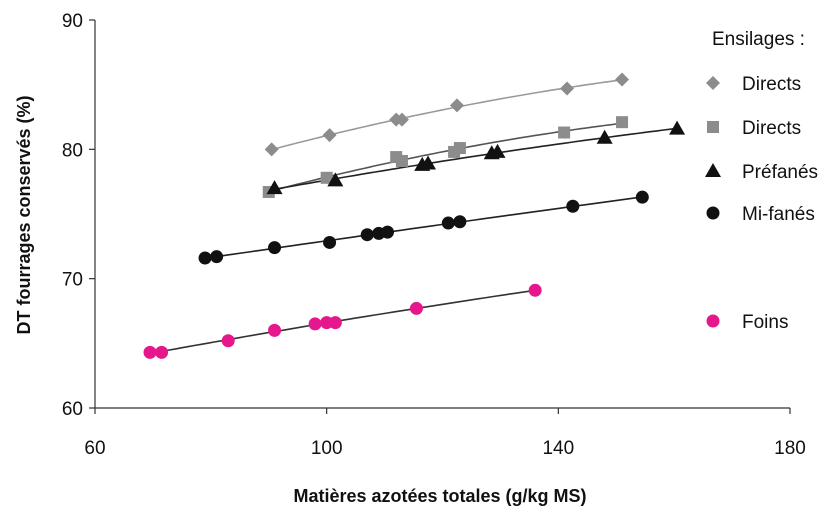 The image size is (840, 513). I want to click on x-axis-title: Matières azotées totales (g/kg MS), so click(439, 496).